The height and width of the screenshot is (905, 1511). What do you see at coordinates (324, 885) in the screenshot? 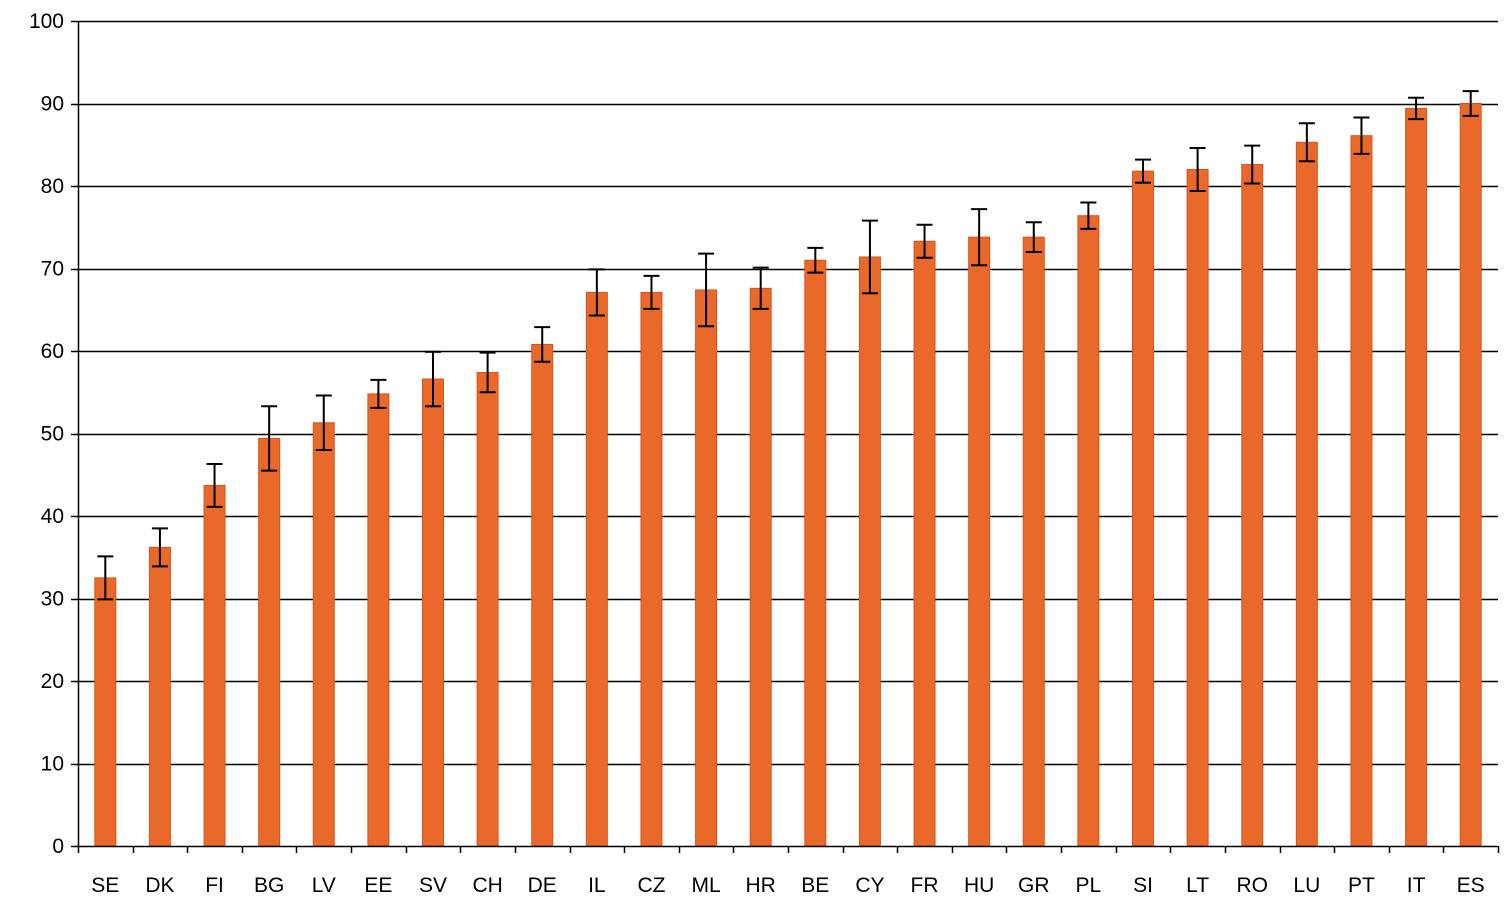
I see `x-category-label-lv: LV` at bounding box center [324, 885].